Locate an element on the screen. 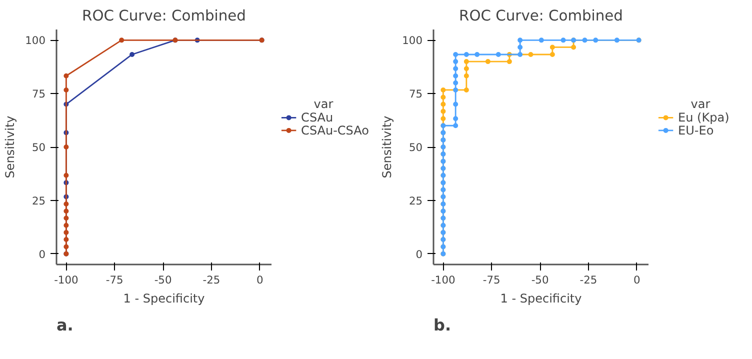 The image size is (752, 359). text: a. is located at coordinates (65, 325).